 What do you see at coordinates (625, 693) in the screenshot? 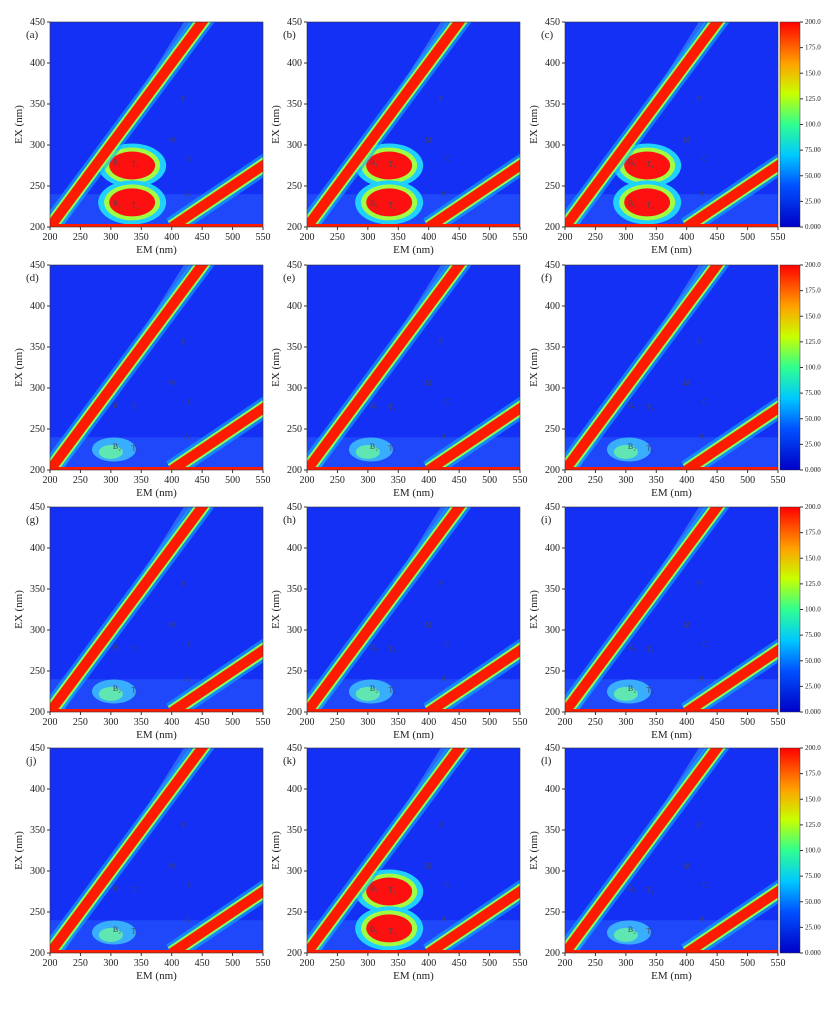
I see `peak-glow` at bounding box center [625, 693].